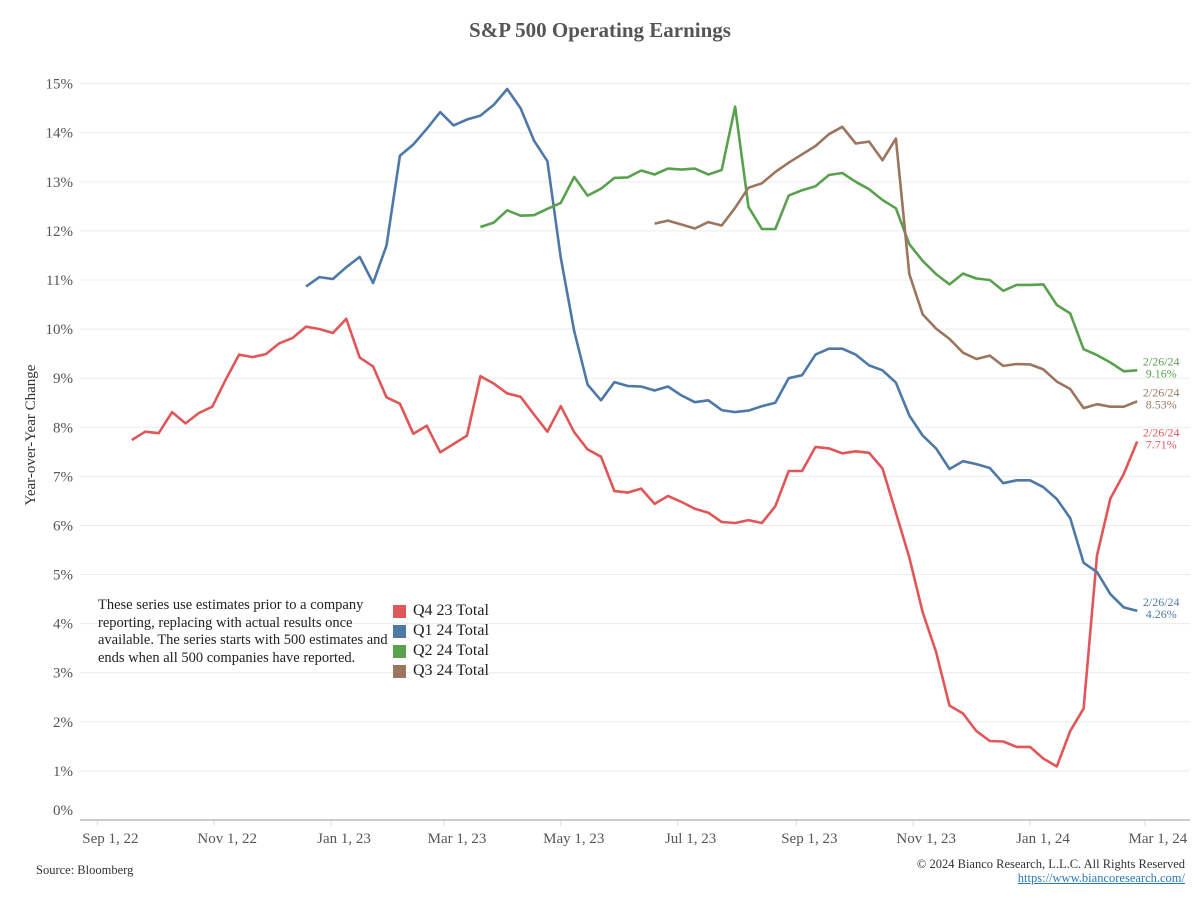  What do you see at coordinates (110, 839) in the screenshot?
I see `x-tick-label: Sep 1, 22` at bounding box center [110, 839].